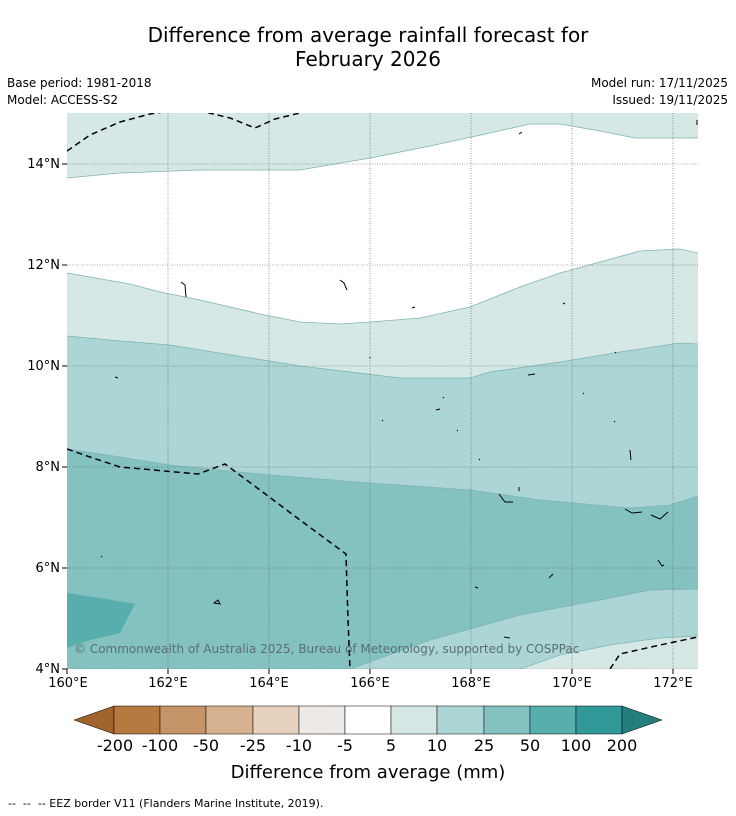 Image resolution: width=736 pixels, height=816 pixels. I want to click on model-run-date: Model run: 17/11/2025, so click(659, 83).